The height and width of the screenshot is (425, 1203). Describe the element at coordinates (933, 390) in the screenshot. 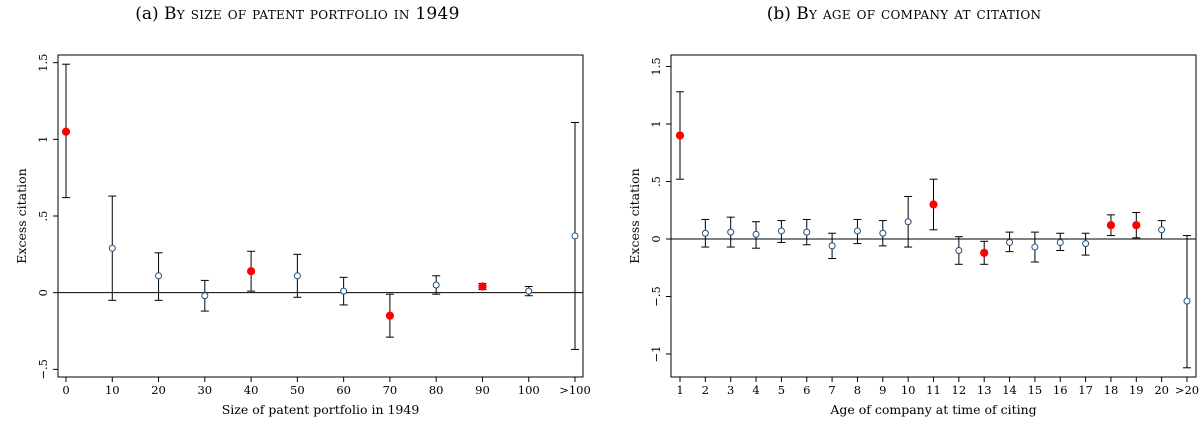

I see `x-tick-label: 11` at that location.